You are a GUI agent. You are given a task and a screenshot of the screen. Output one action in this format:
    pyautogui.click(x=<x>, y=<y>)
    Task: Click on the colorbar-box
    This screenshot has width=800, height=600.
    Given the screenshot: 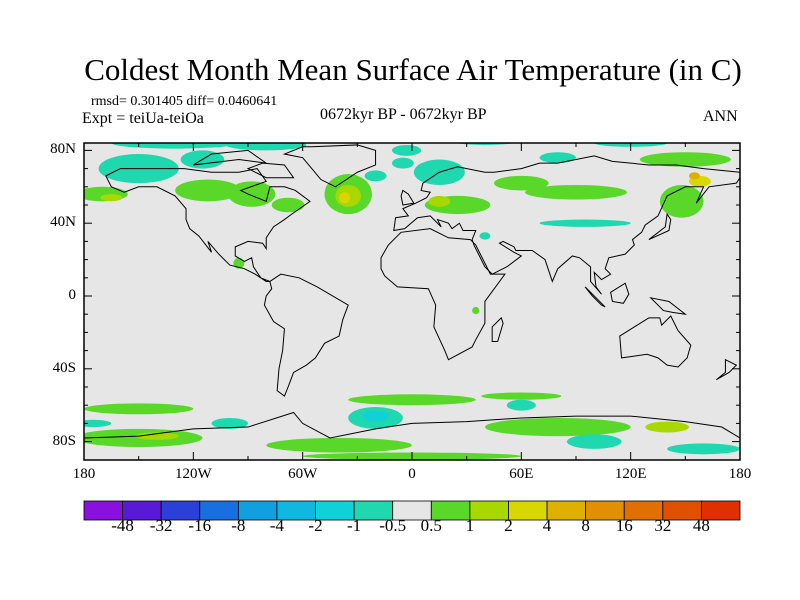 What is the action you would take?
    pyautogui.click(x=721, y=510)
    